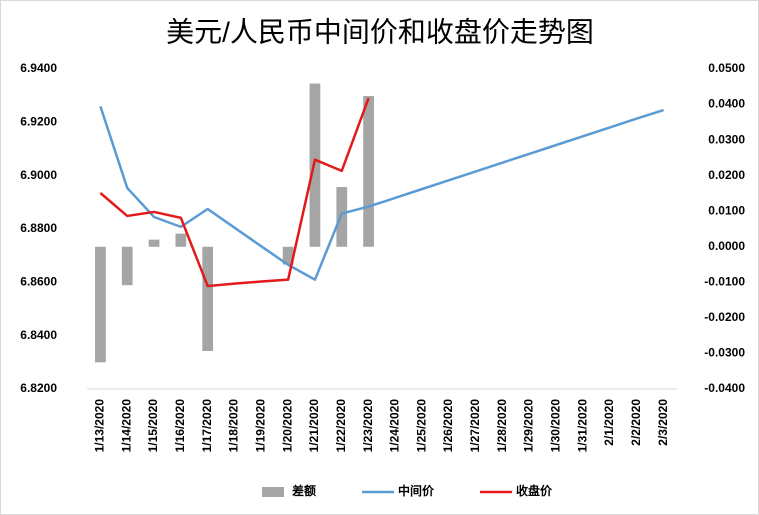 This screenshot has width=759, height=515. I want to click on x-tick-label: 1/21/2020, so click(314, 426).